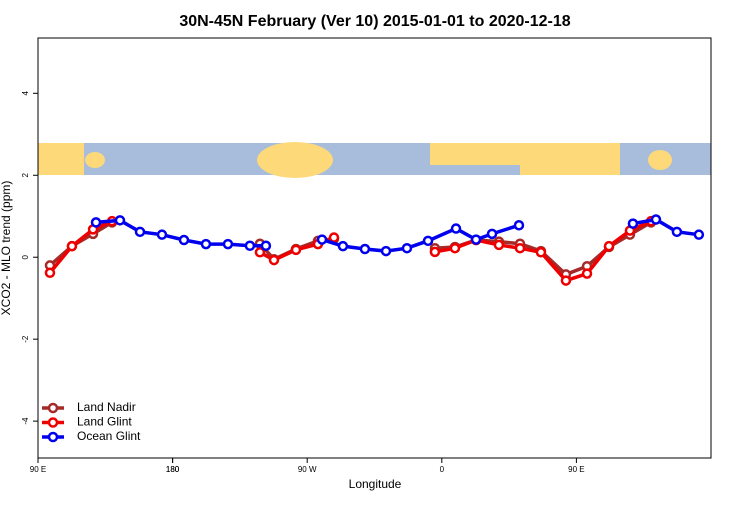 This screenshot has width=750, height=505. I want to click on legend-label: Land Nadir, so click(106, 407).